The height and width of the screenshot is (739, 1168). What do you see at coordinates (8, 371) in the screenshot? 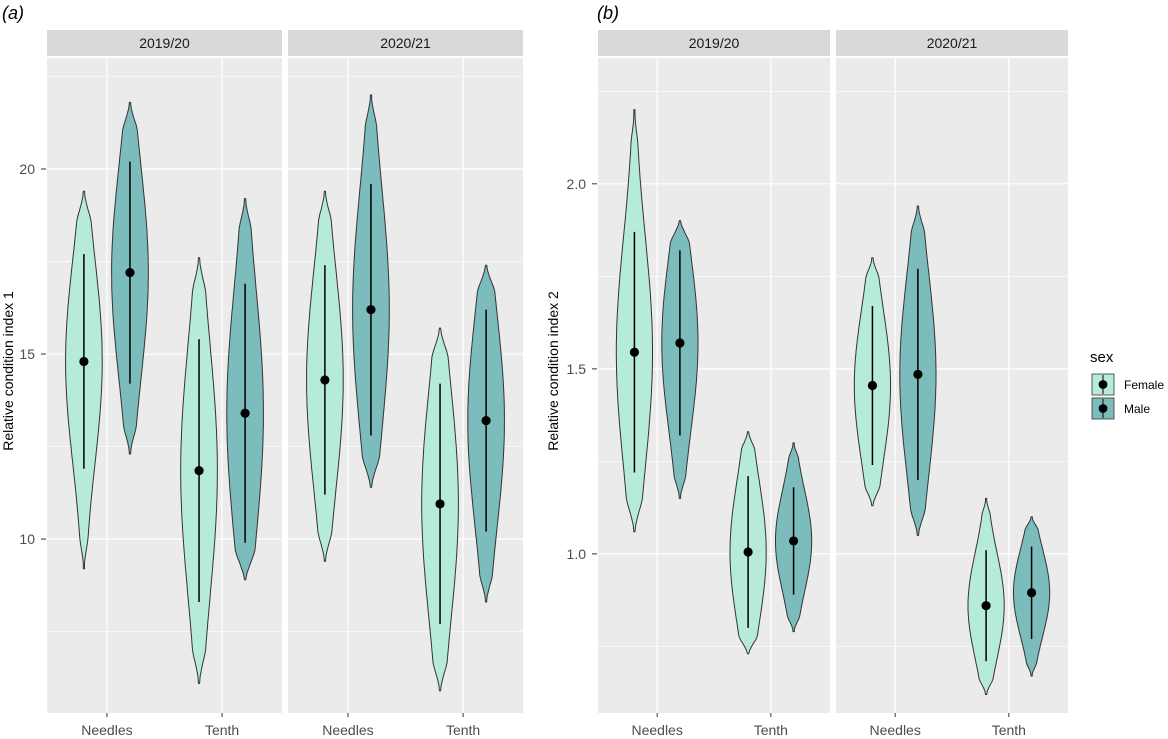
I see `y-axis-title: Relative condition index 1` at bounding box center [8, 371].